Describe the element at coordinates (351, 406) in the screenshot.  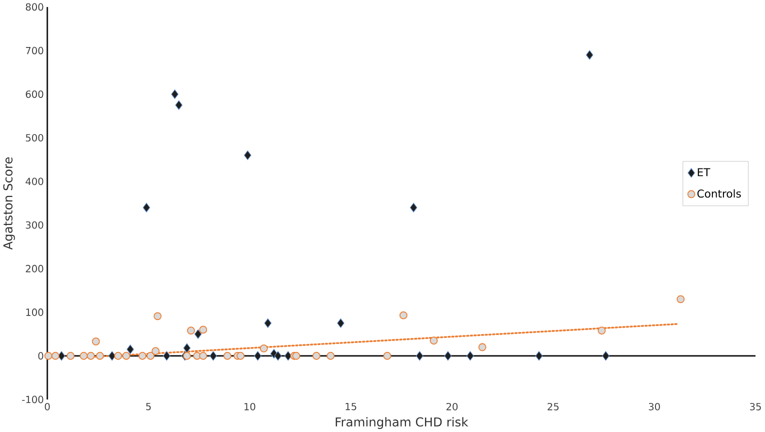
I see `x-tick-label: 15` at that location.